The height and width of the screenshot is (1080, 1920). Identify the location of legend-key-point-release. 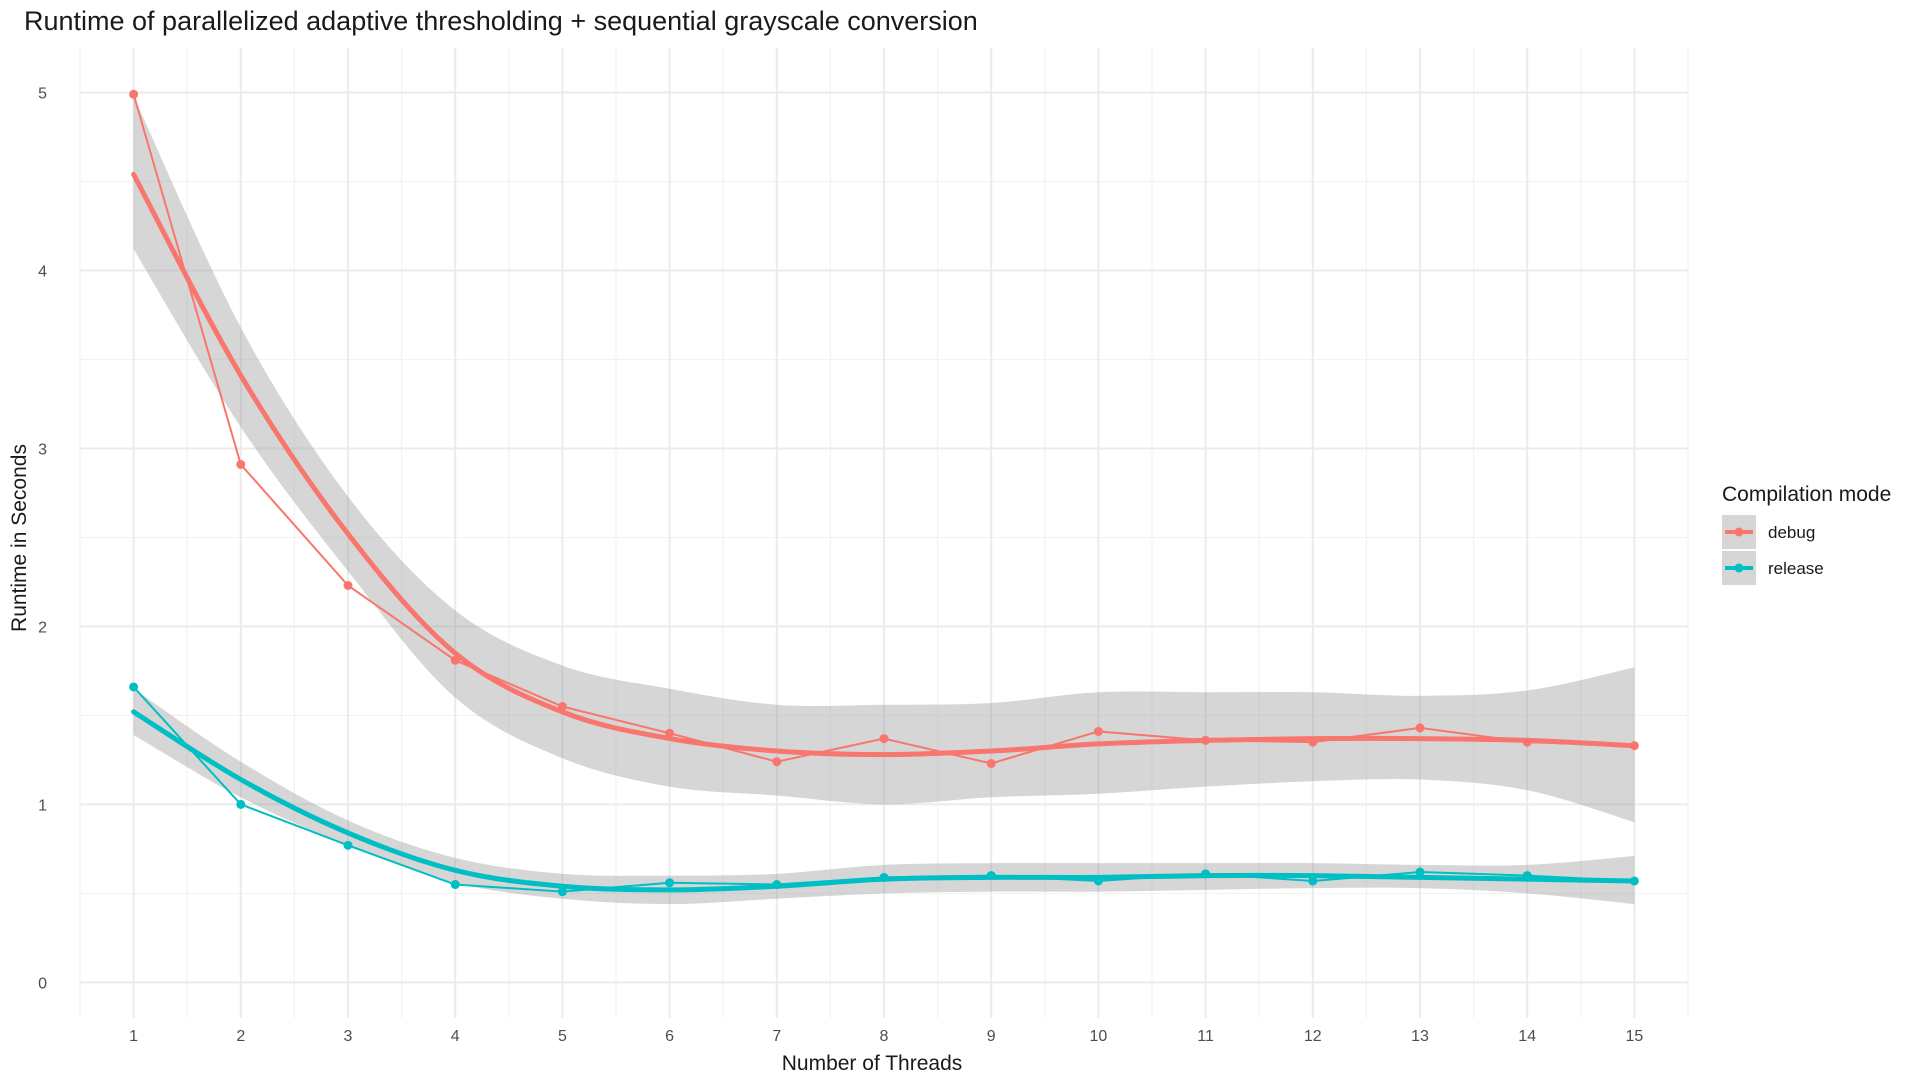
(1739, 568).